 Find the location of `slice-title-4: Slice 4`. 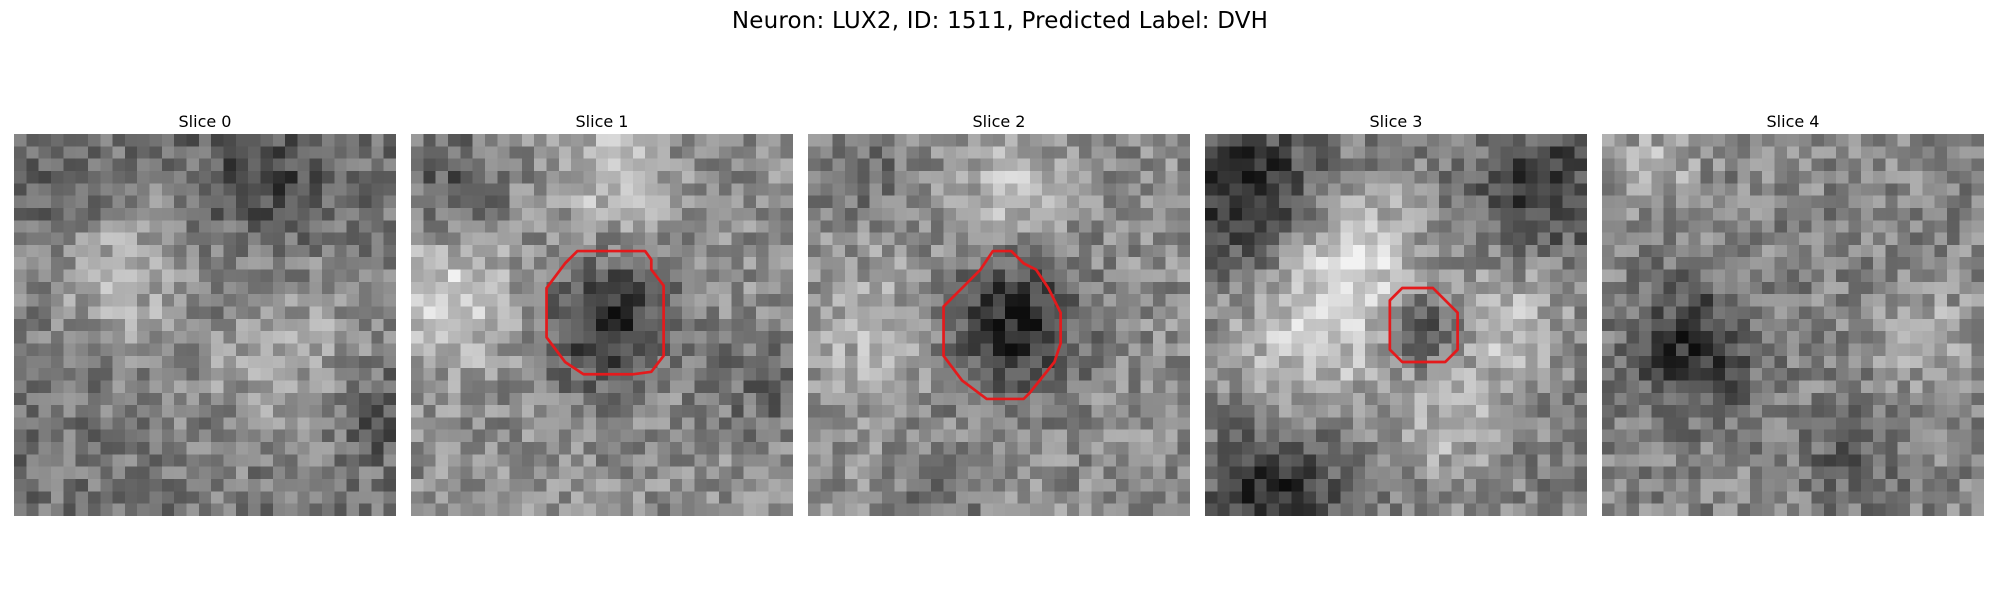

slice-title-4: Slice 4 is located at coordinates (1793, 121).